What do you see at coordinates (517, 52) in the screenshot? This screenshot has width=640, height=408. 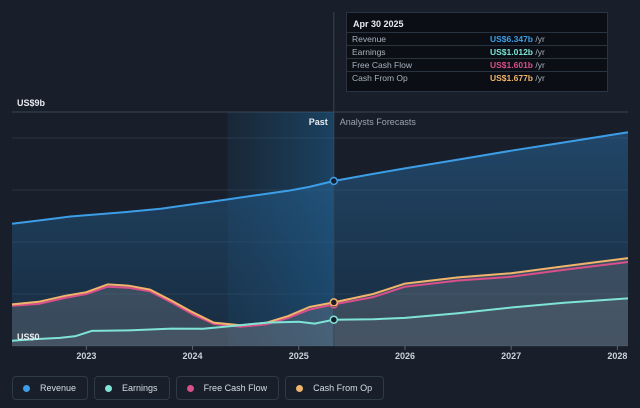 I see `tooltip-value: US$1.012b /yr` at bounding box center [517, 52].